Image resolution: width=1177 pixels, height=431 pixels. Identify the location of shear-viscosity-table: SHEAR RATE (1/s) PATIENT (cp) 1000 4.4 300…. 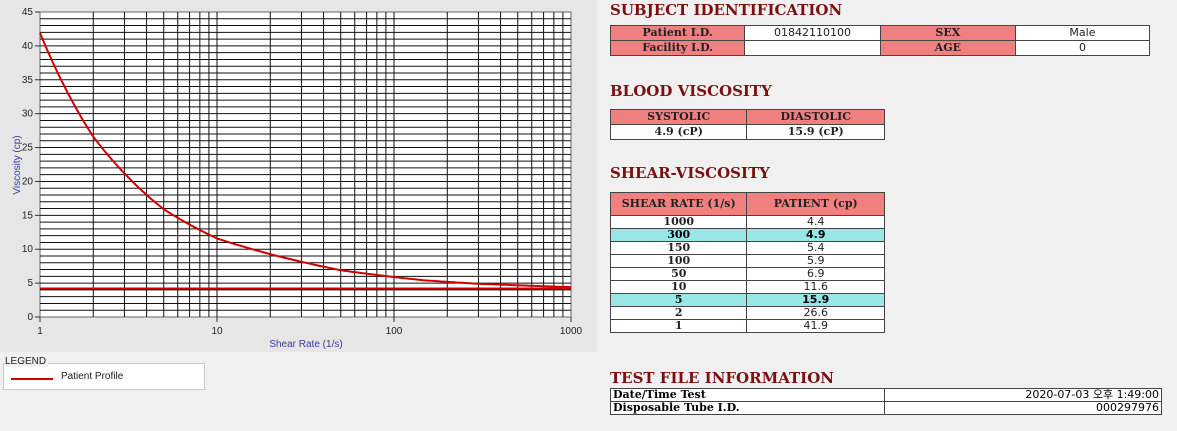
(747, 262).